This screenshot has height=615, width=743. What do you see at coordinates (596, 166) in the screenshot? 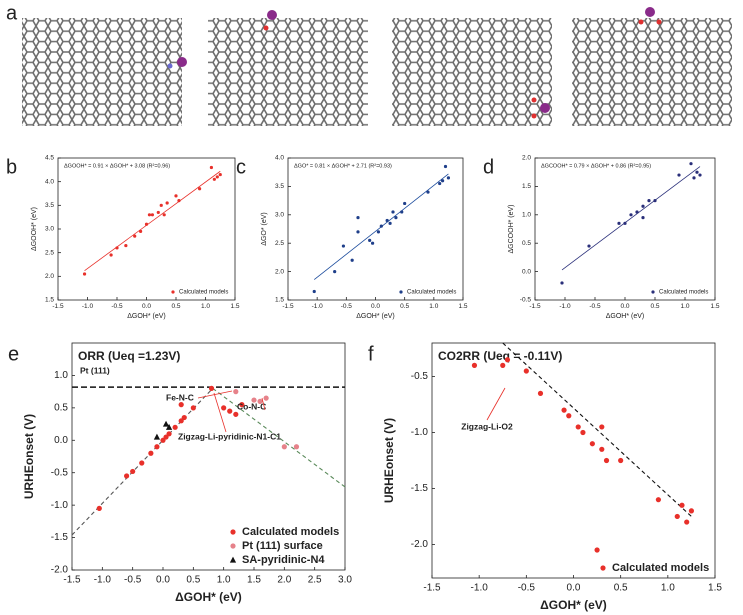
I see `chart-title: ΔGCOOH* = 0.79 × ΔGOH* + 0.86 (R²=0.95)` at bounding box center [596, 166].